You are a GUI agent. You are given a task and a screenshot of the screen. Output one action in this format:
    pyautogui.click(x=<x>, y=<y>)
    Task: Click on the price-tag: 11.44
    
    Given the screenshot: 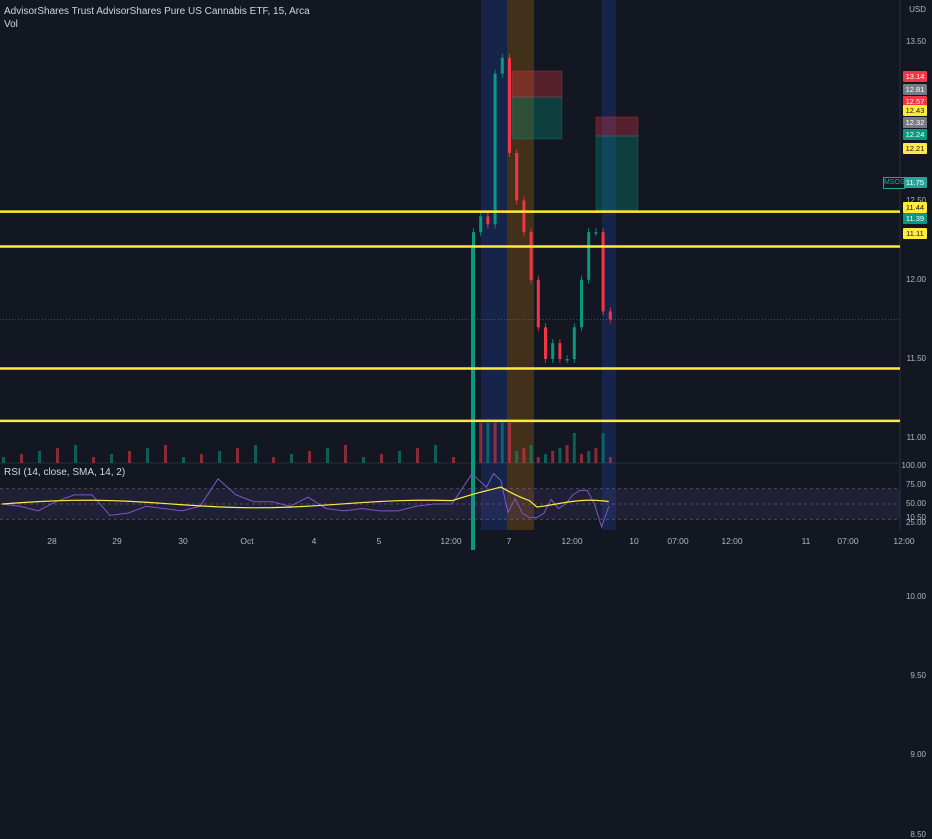 What is the action you would take?
    pyautogui.click(x=915, y=207)
    